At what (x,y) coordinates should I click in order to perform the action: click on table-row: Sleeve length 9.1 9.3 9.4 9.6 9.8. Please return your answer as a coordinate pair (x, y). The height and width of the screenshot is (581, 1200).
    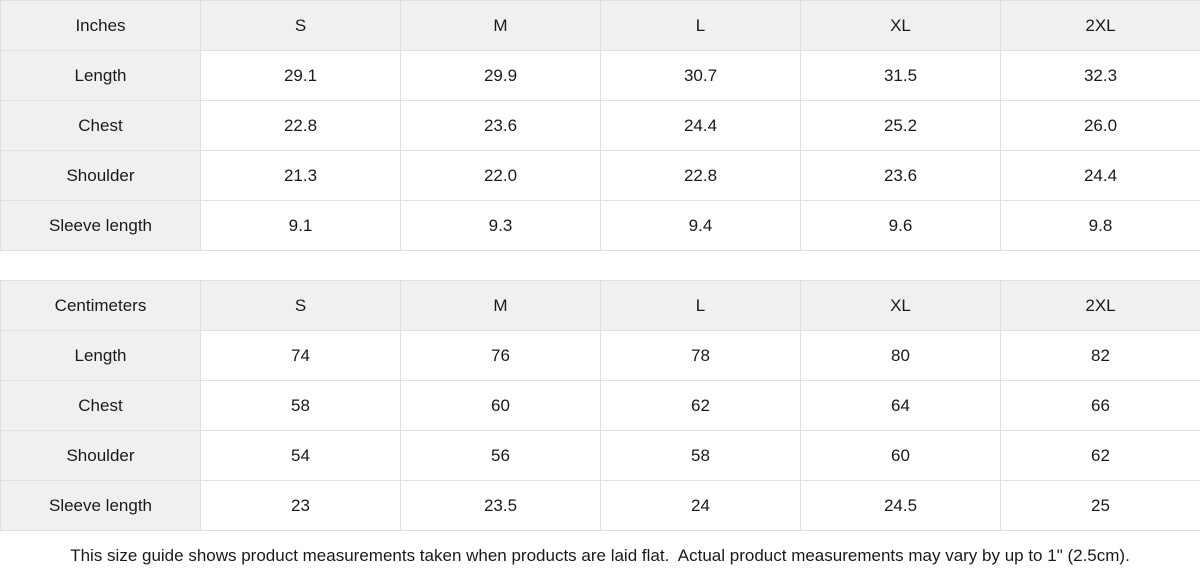
    Looking at the image, I should click on (600, 226).